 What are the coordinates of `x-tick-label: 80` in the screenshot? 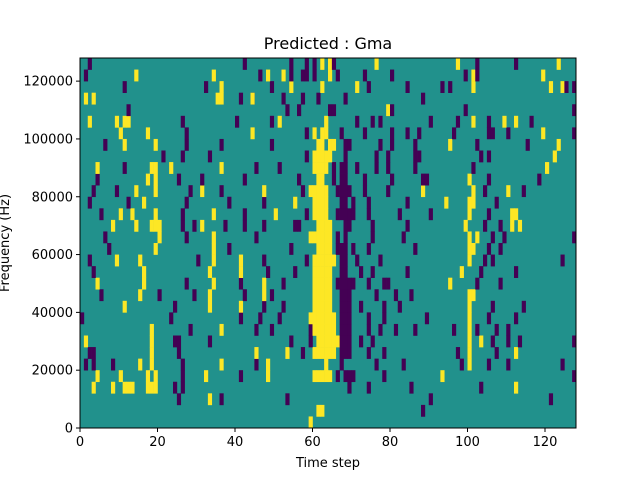 It's located at (390, 442).